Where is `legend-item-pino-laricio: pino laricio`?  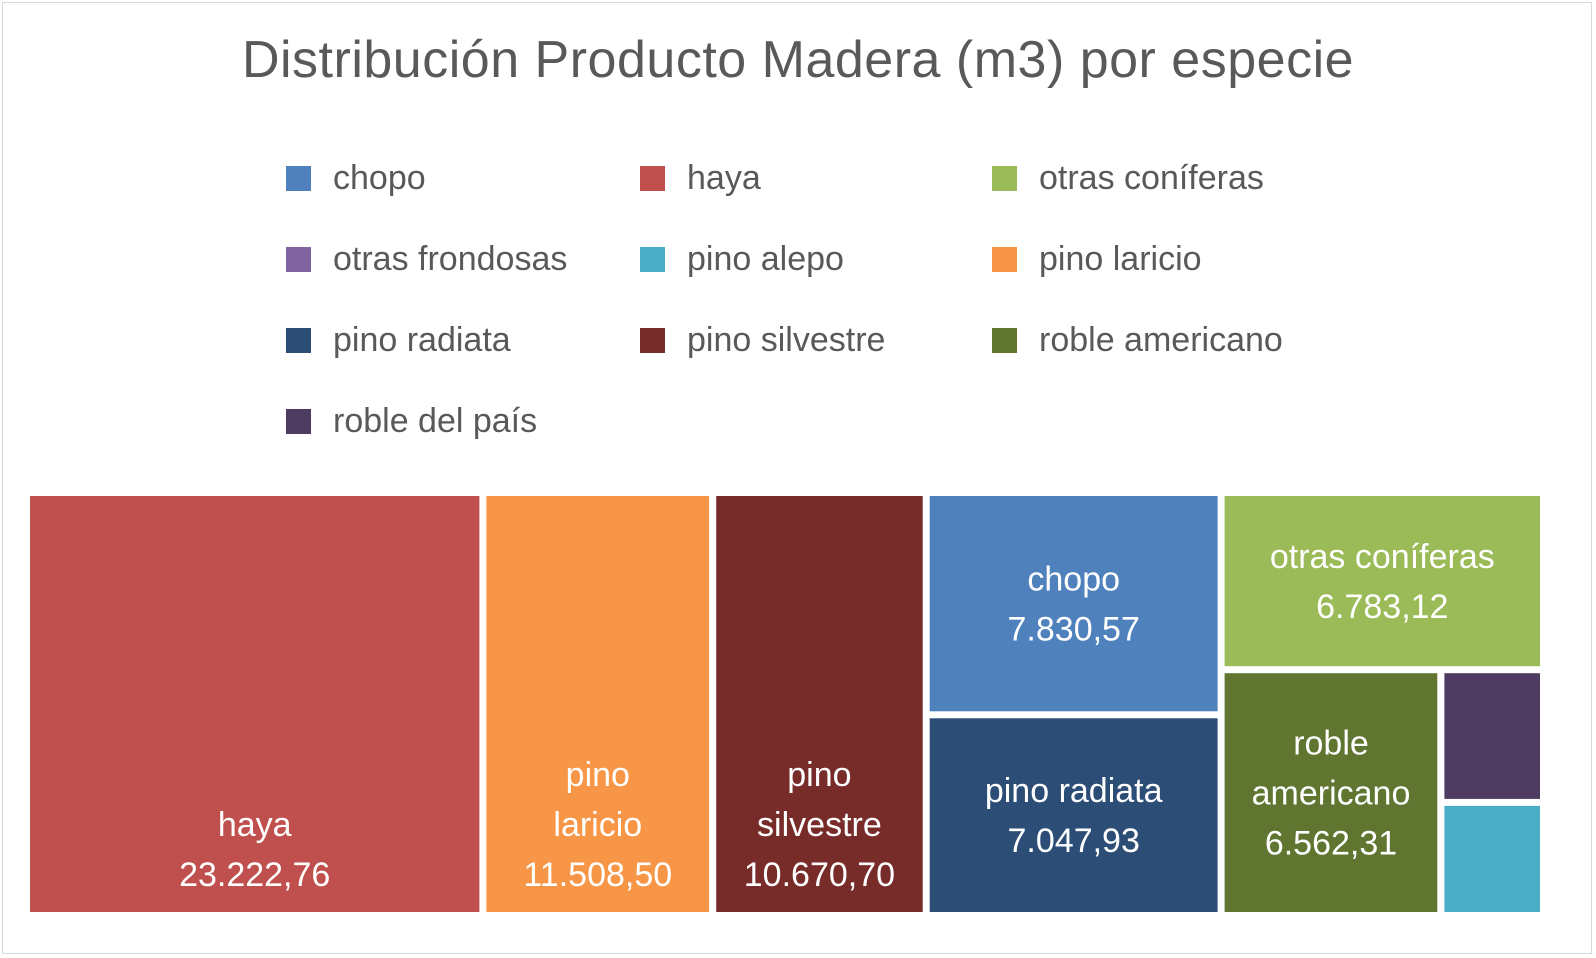
legend-item-pino-laricio: pino laricio is located at coordinates (1097, 259).